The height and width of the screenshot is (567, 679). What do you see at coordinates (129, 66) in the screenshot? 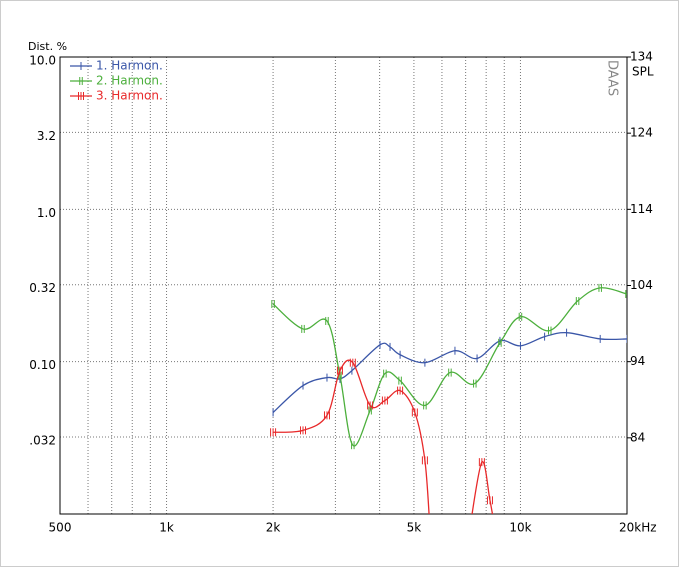
I see `legend-label: 1. Harmon.` at bounding box center [129, 66].